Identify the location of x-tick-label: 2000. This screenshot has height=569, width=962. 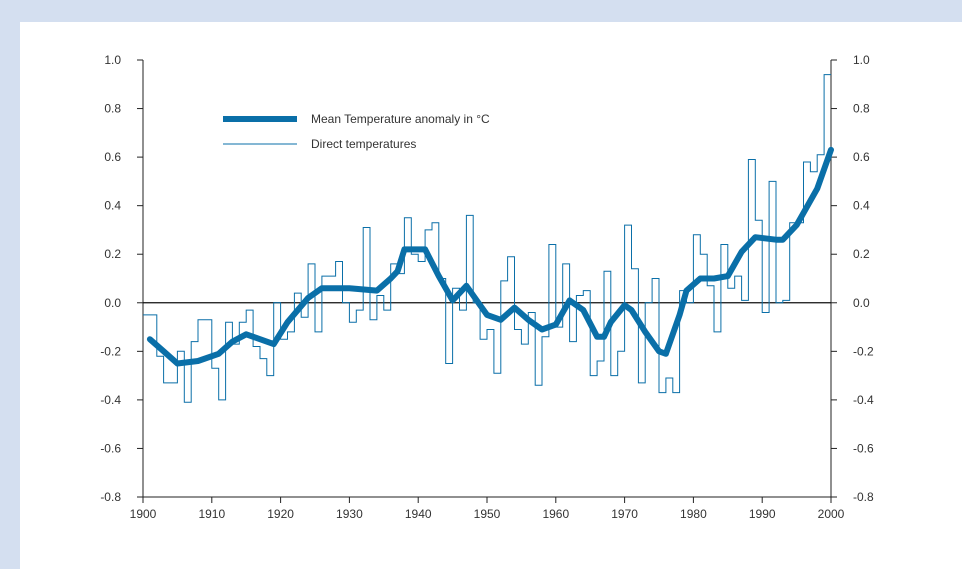
(831, 514).